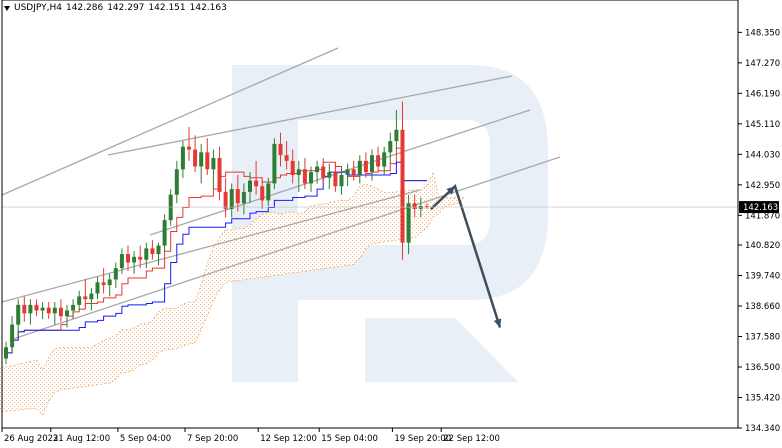 Image resolution: width=782 pixels, height=448 pixels. What do you see at coordinates (762, 155) in the screenshot?
I see `price-tick-label: 144.030` at bounding box center [762, 155].